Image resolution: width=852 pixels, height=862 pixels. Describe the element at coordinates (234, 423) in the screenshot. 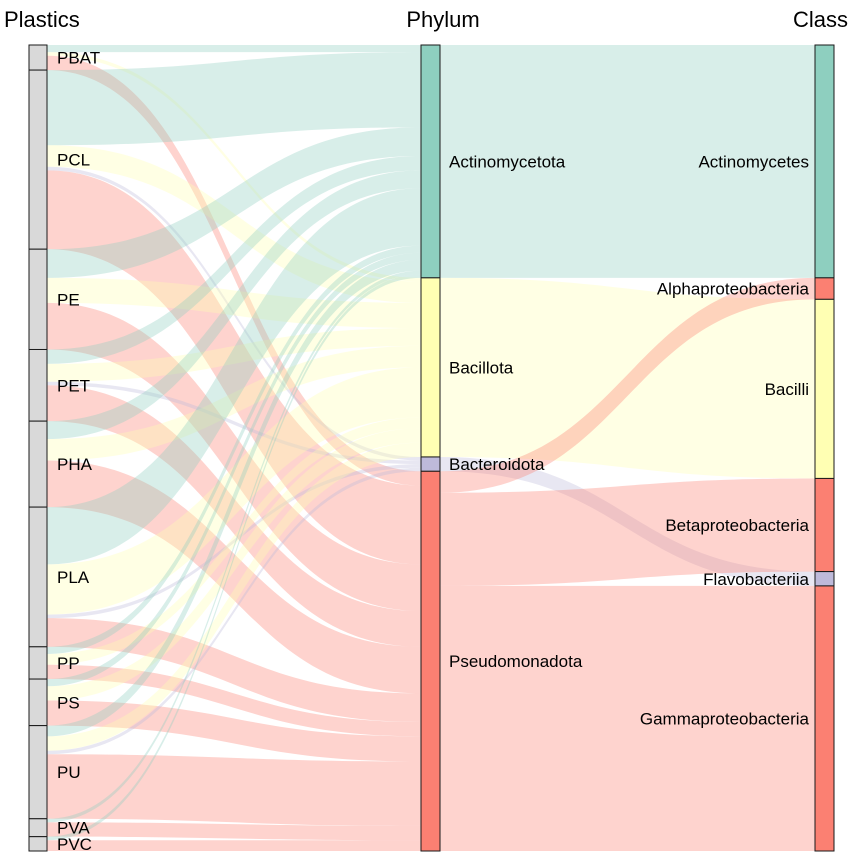

I see `link-pet-to-bacteroidota` at that location.